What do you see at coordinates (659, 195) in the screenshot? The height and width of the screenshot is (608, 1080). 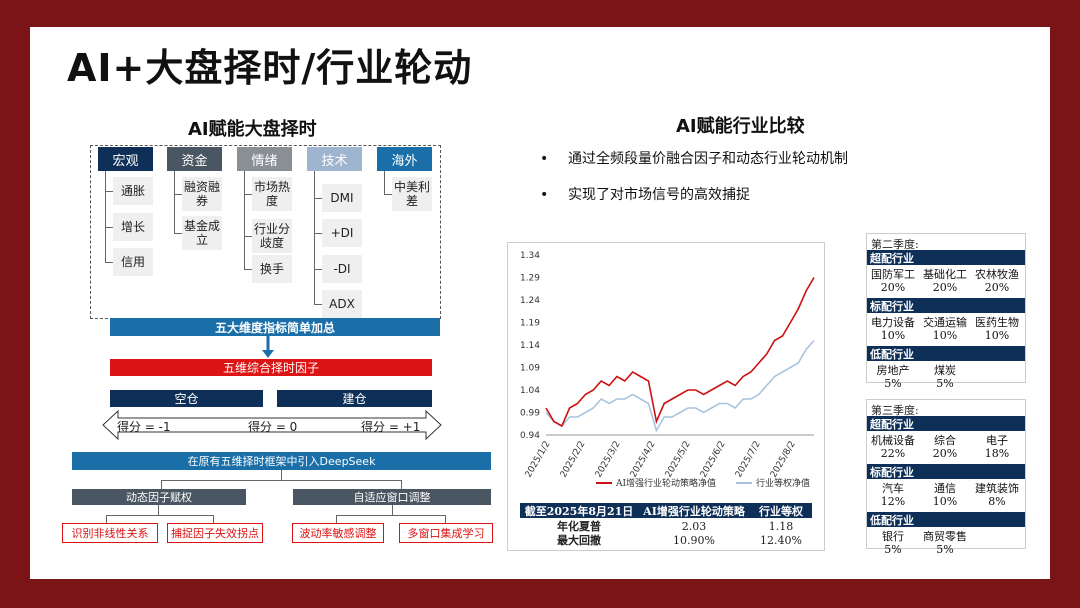 I see `bullet-text: 实现了对市场信号的高效捕捉` at bounding box center [659, 195].